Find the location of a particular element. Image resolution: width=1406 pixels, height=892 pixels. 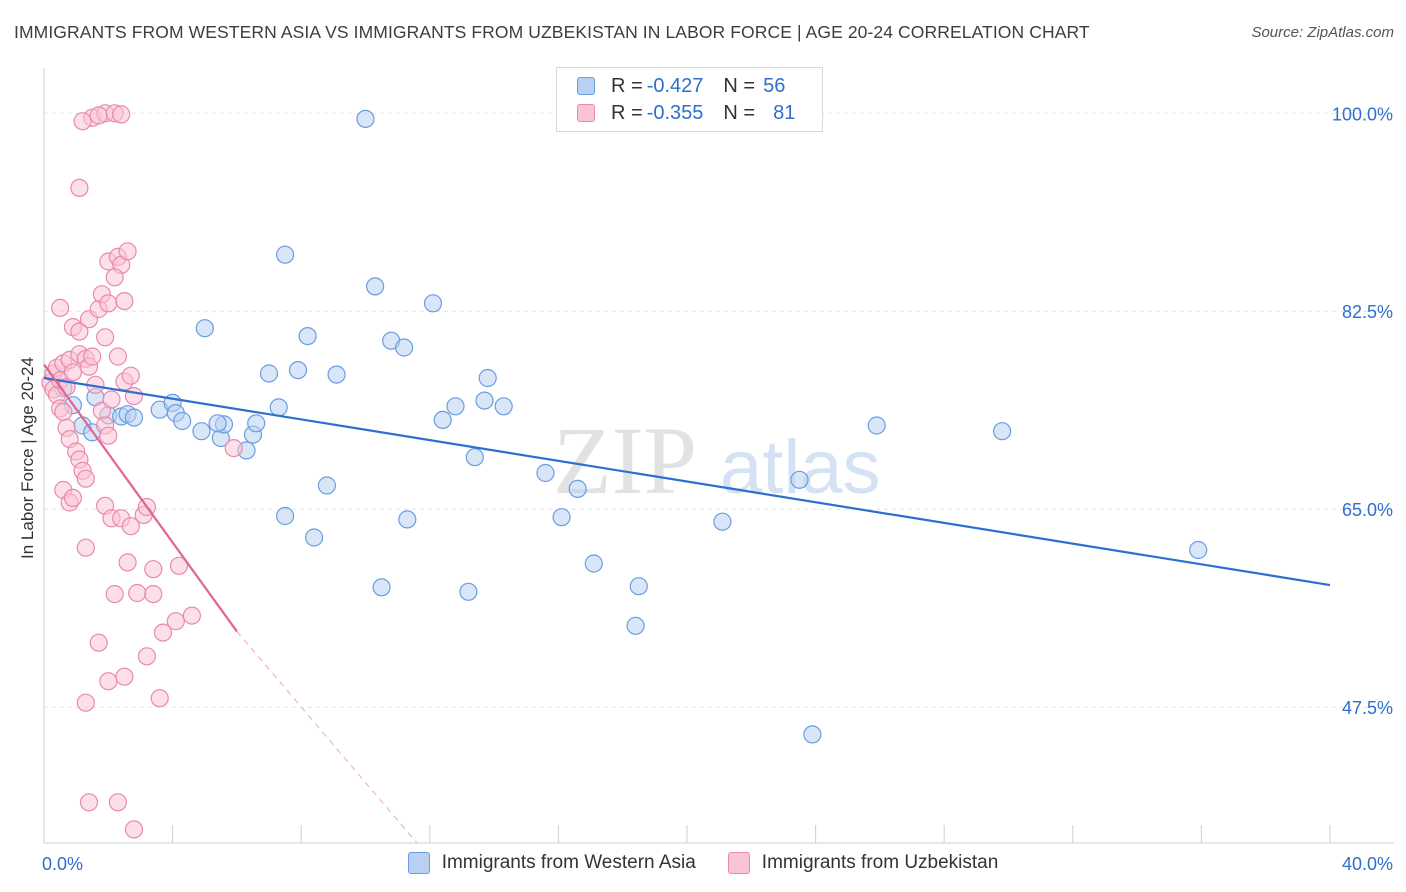

legend-n-value: 81 is located at coordinates (784, 112).